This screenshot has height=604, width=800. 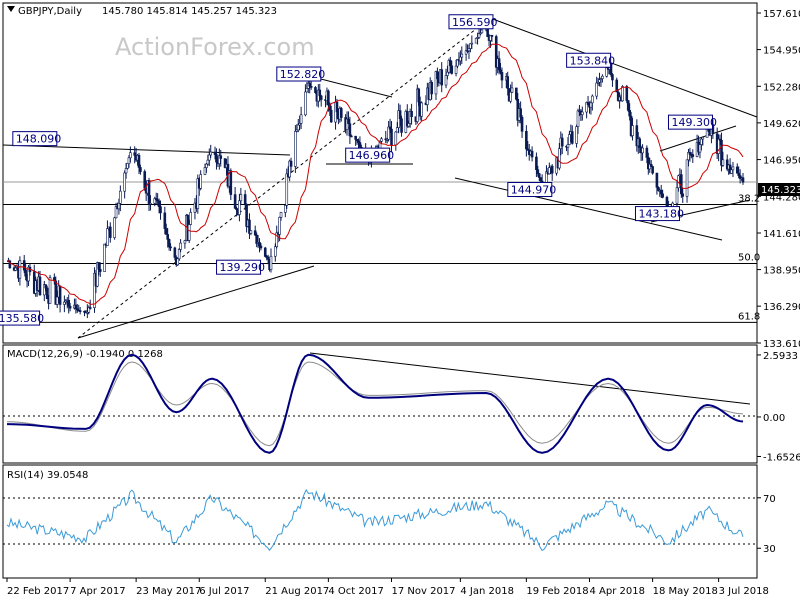 What do you see at coordinates (168, 591) in the screenshot?
I see `x-tick-label: 23 May 2017` at bounding box center [168, 591].